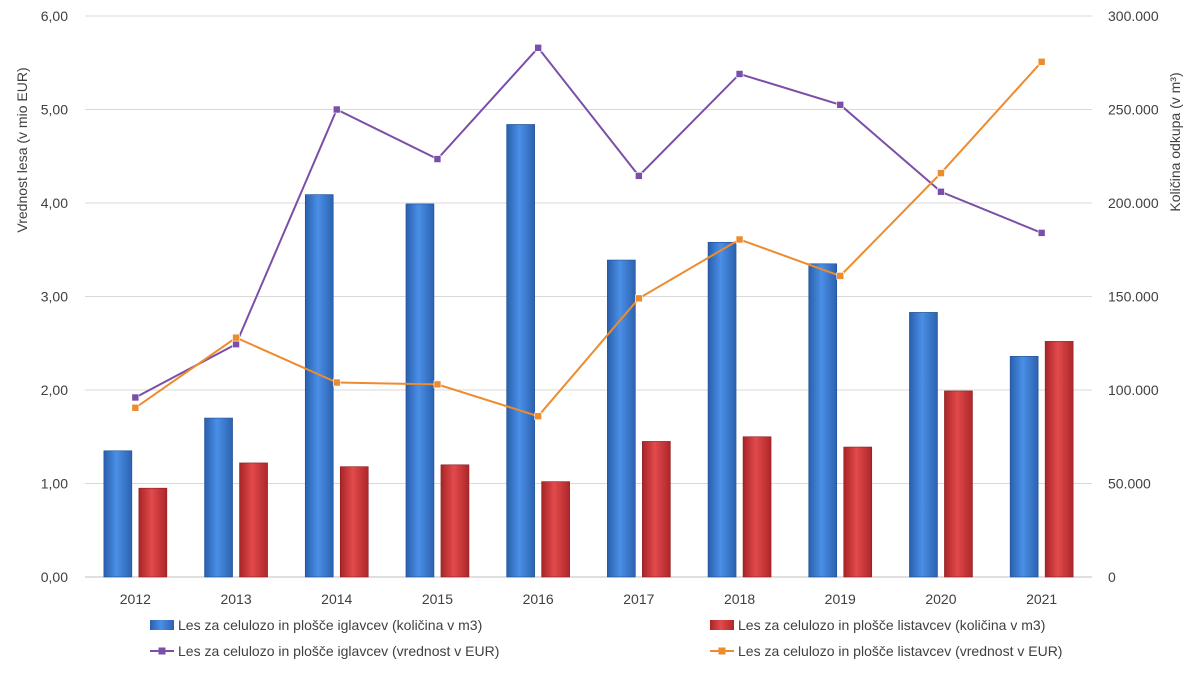  I want to click on right-tick-label: 150.000, so click(1133, 297).